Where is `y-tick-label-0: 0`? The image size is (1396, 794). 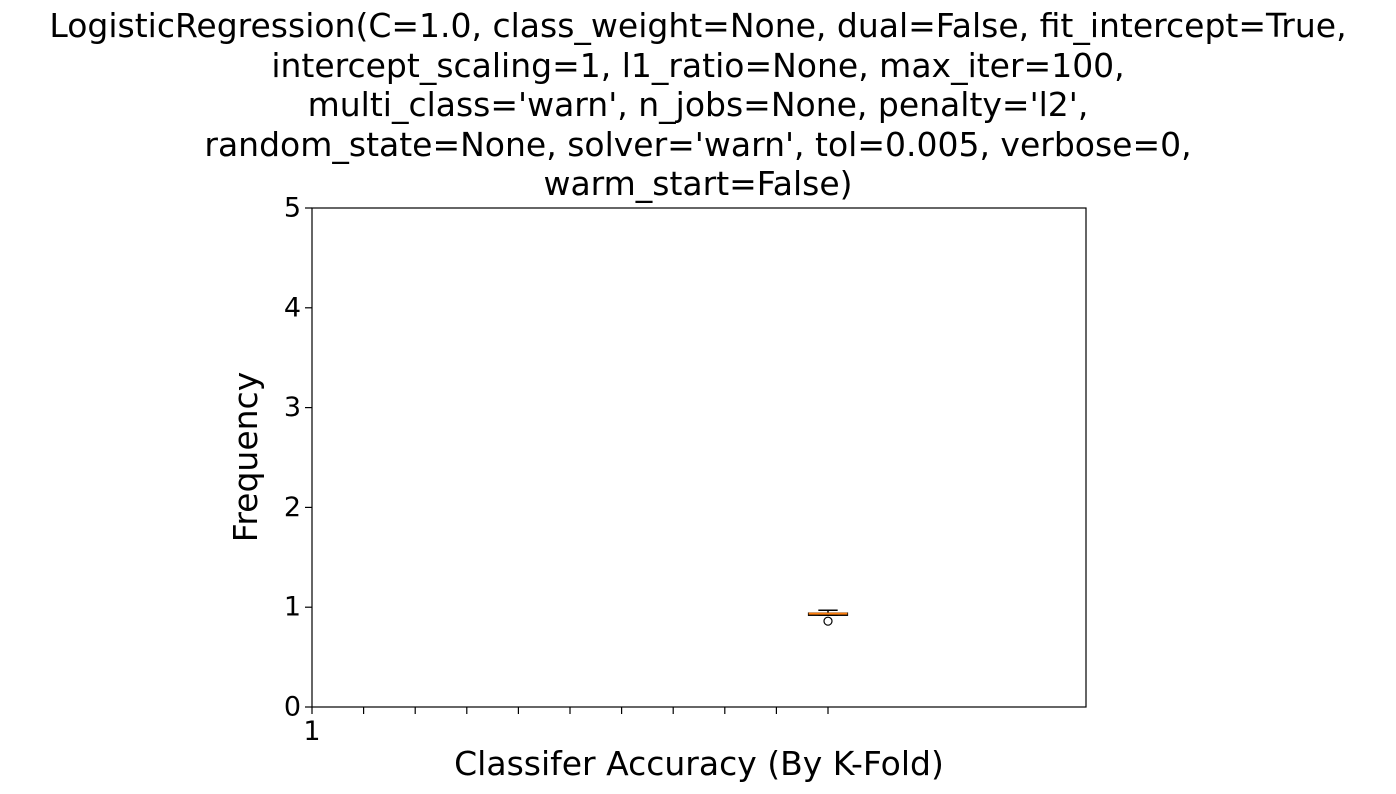 y-tick-label-0: 0 is located at coordinates (292, 707).